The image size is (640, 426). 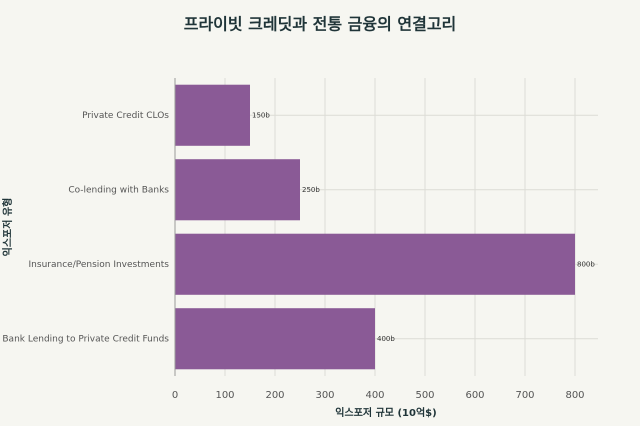 I want to click on x-tick-label: 800, so click(x=574, y=395).